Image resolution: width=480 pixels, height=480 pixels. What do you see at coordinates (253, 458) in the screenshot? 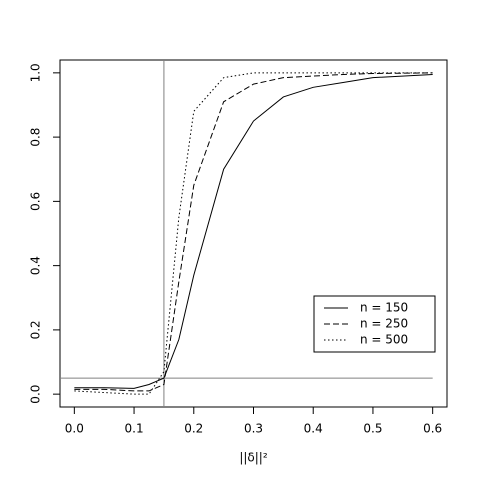
I see `x-axis-label: ||δ||²` at bounding box center [253, 458].